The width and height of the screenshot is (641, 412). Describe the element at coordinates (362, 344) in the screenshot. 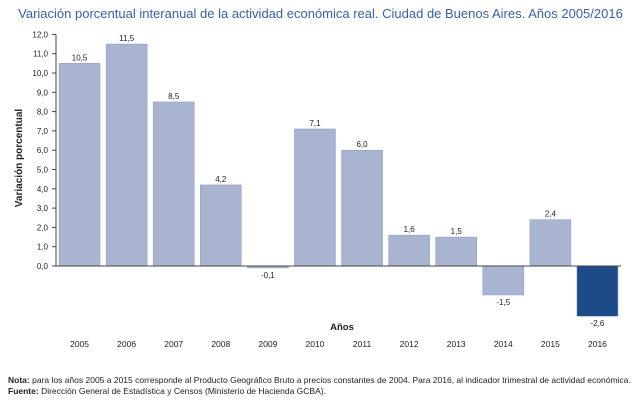

I see `x-tick-label: 2011` at that location.